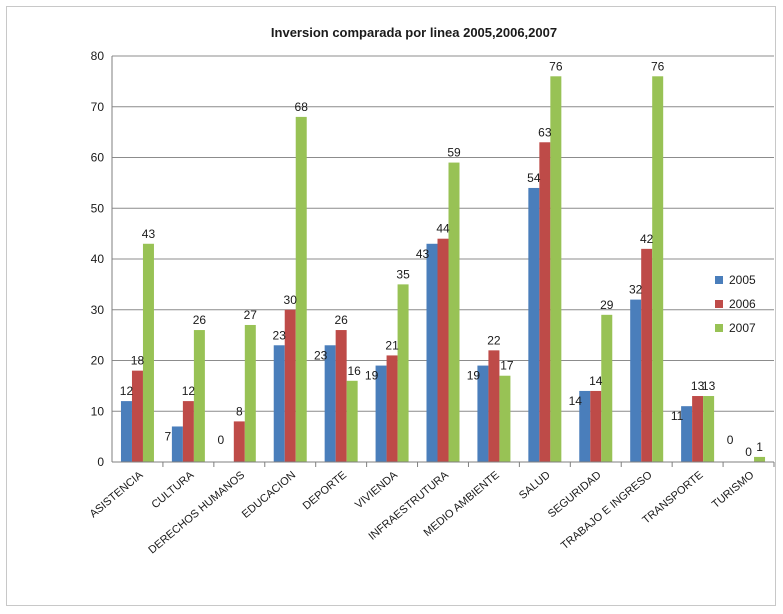 The height and width of the screenshot is (614, 783). What do you see at coordinates (291, 300) in the screenshot?
I see `data-label: 30` at bounding box center [291, 300].